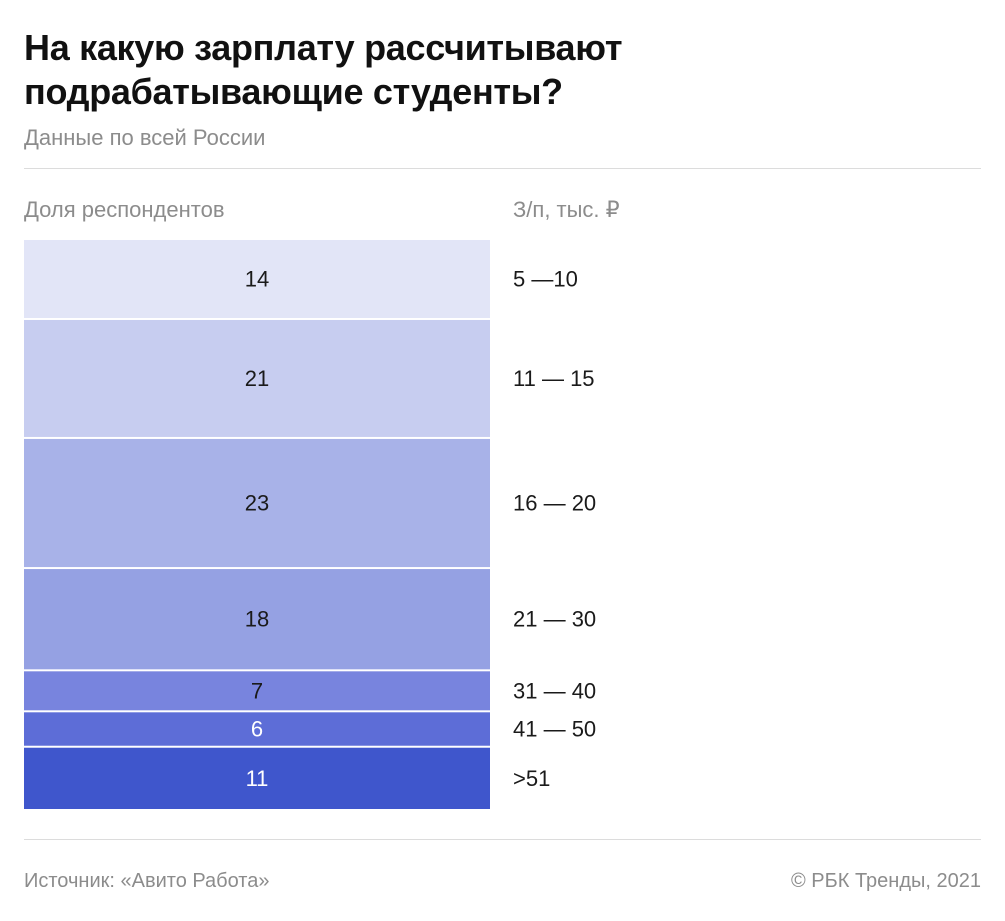 The image size is (1005, 921). I want to click on salary-column-header: З/п, тыс. ₽, so click(566, 209).